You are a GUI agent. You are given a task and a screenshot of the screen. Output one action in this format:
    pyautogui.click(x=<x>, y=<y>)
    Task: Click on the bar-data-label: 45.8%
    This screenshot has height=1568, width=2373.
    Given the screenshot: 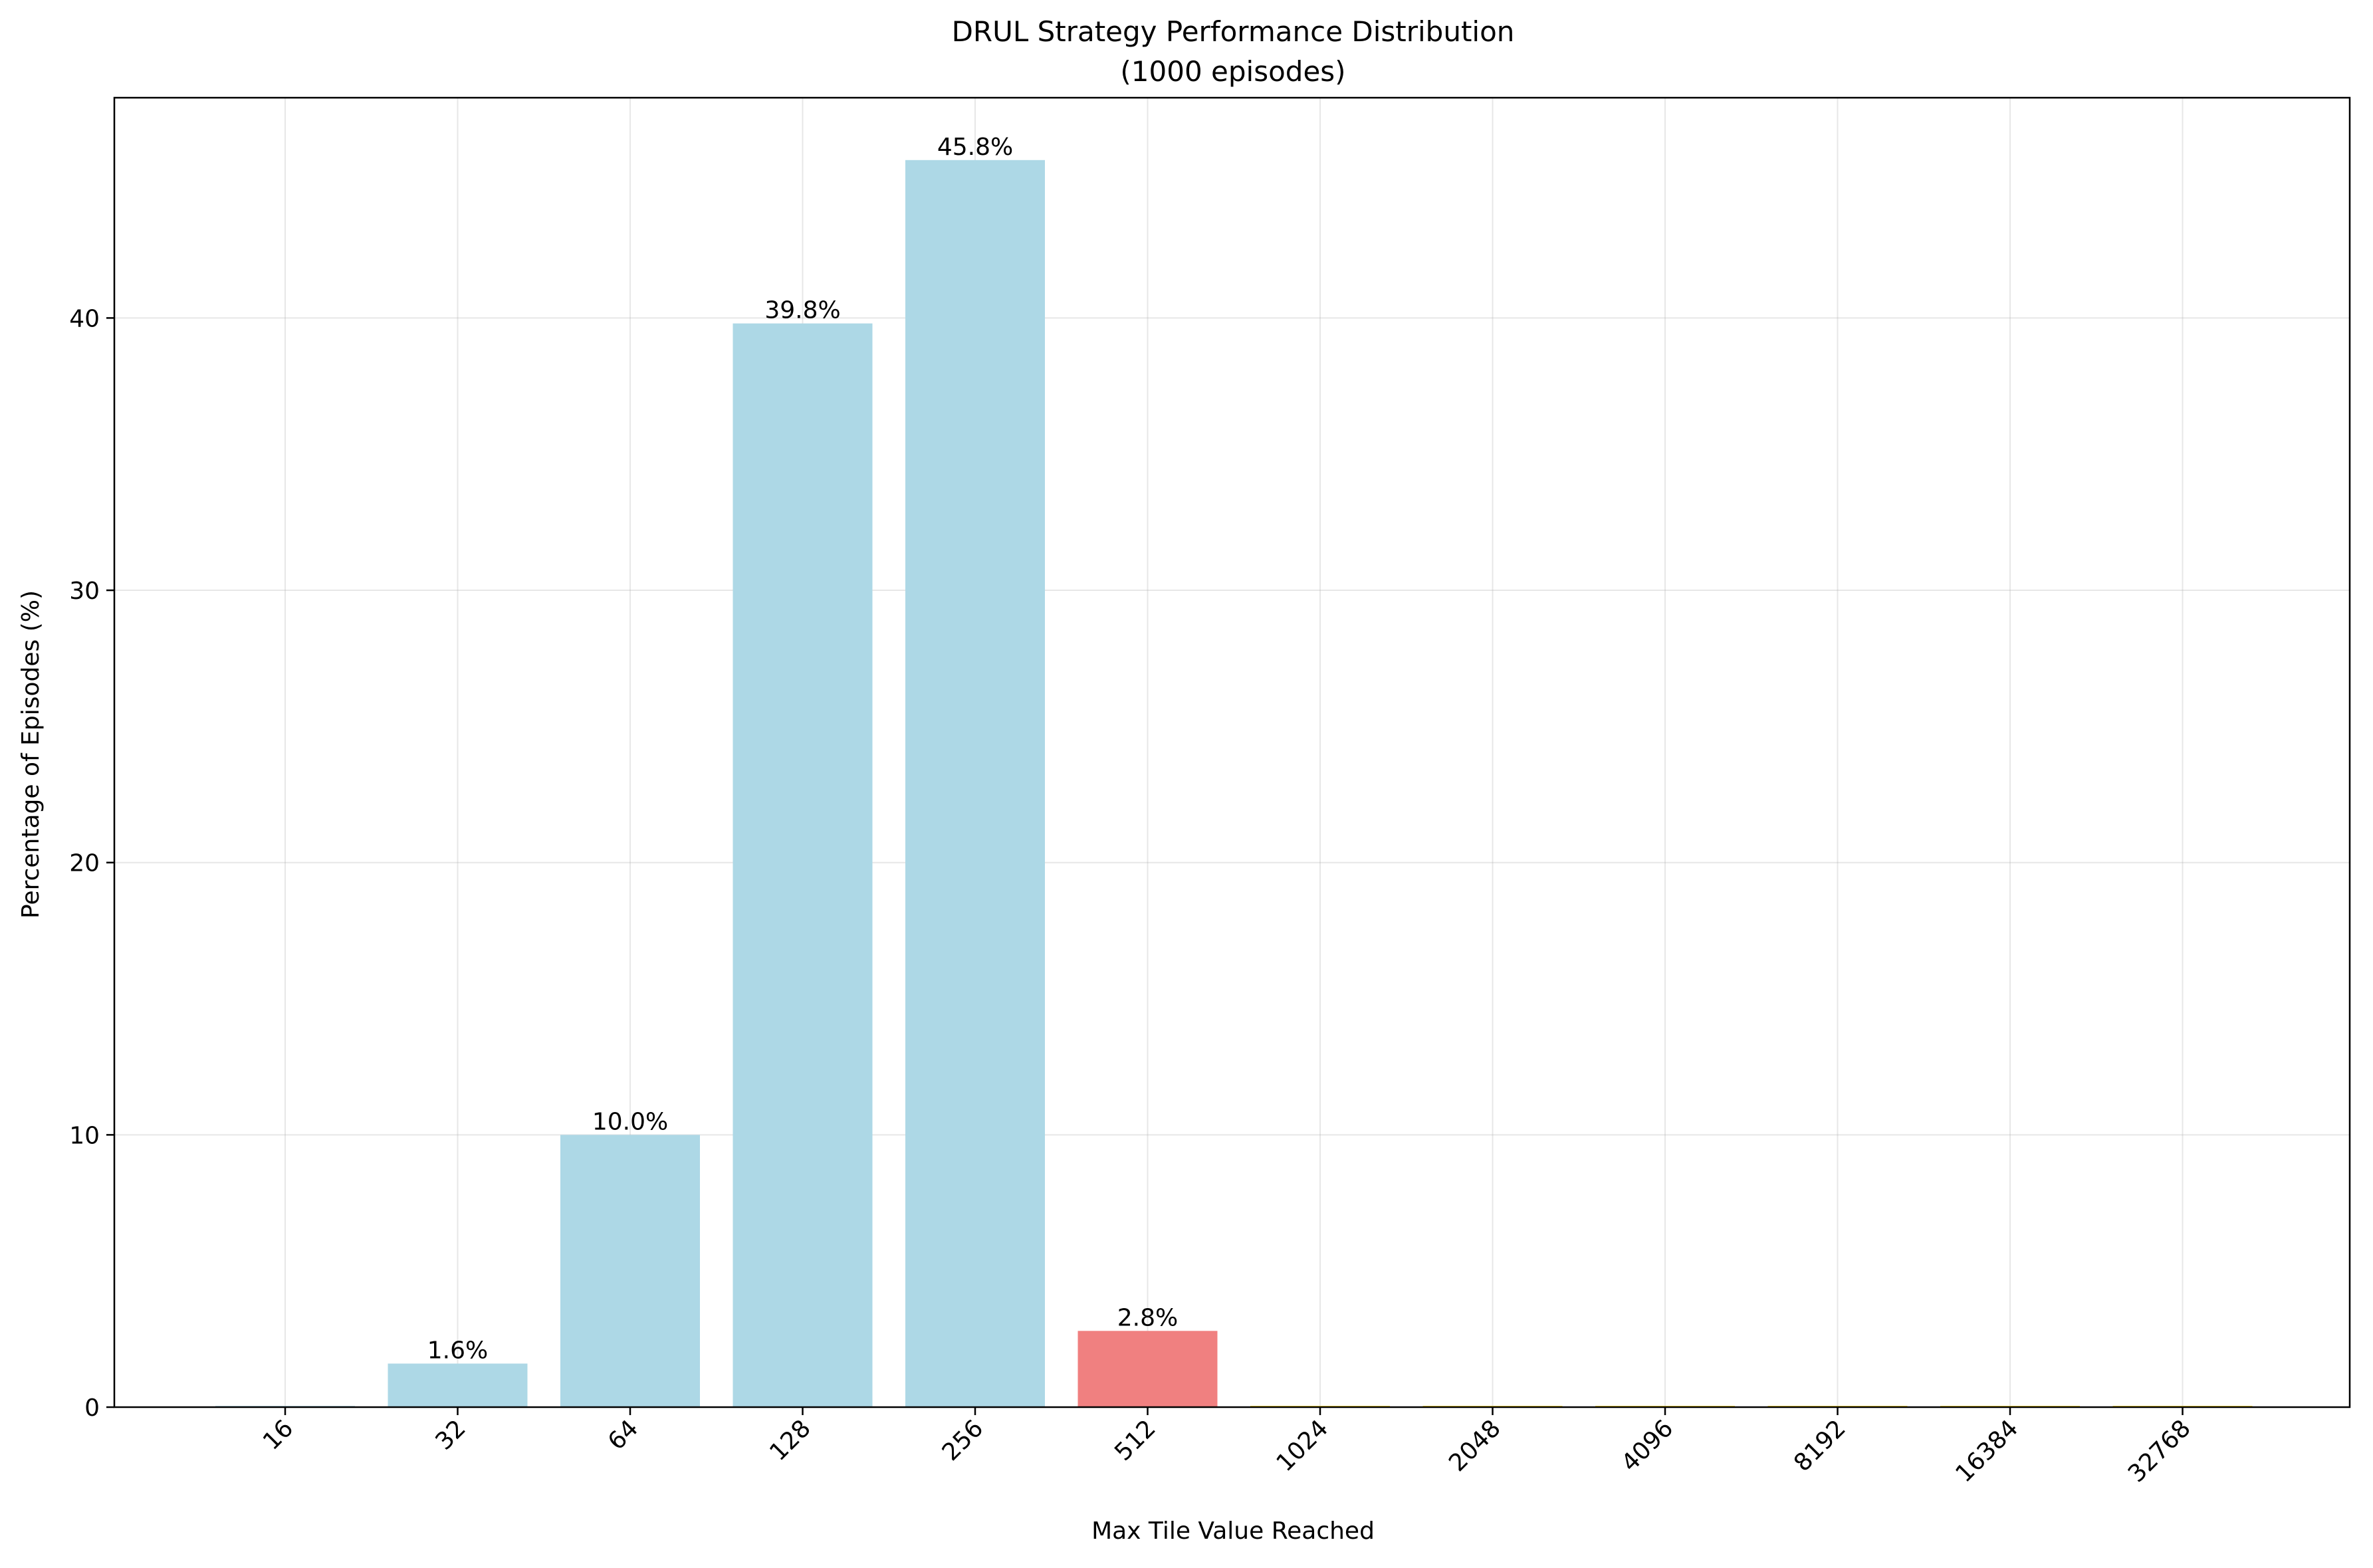 What is the action you would take?
    pyautogui.click(x=975, y=147)
    